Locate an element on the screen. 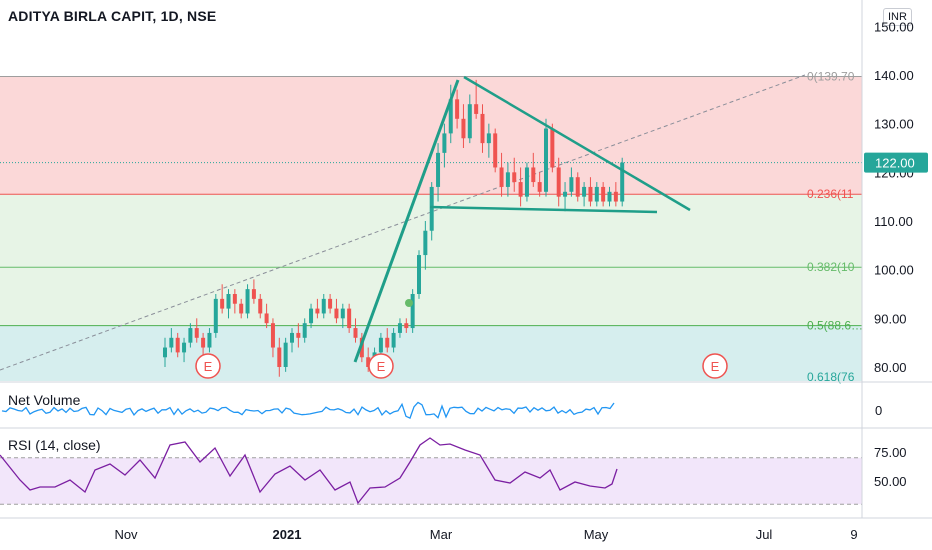 This screenshot has height=550, width=932. net-volume-line is located at coordinates (308, 410).